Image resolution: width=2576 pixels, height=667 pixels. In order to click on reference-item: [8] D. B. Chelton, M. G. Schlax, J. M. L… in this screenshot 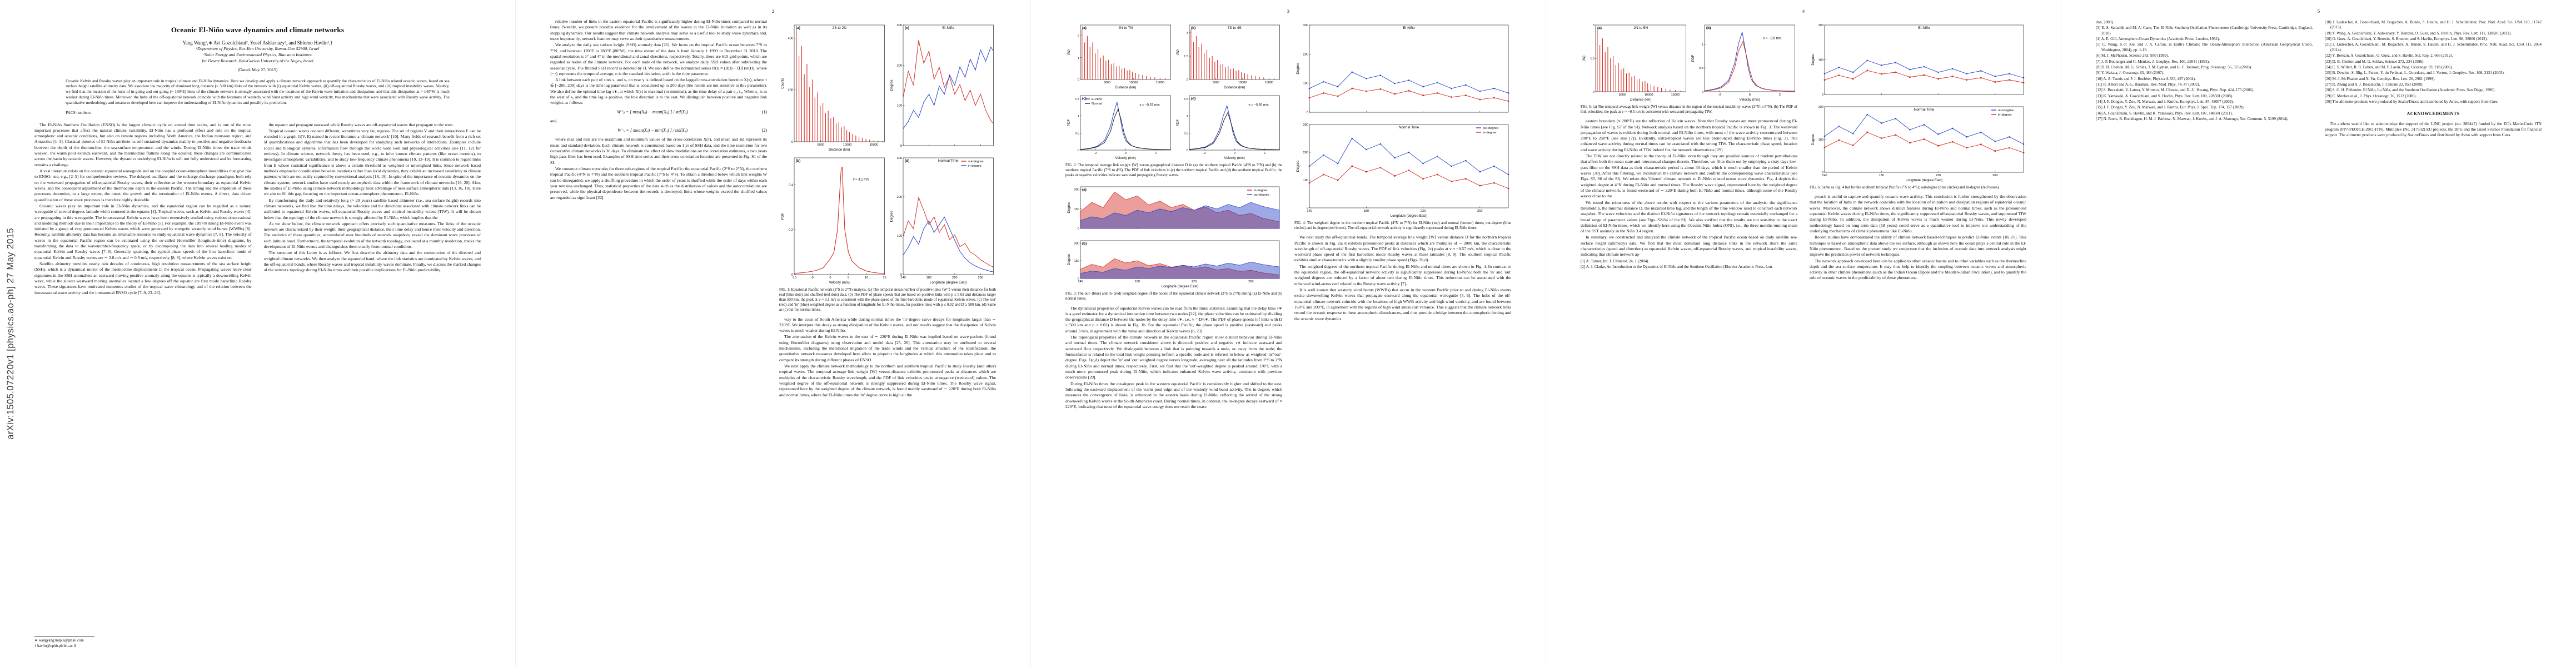, I will do `click(2174, 66)`.